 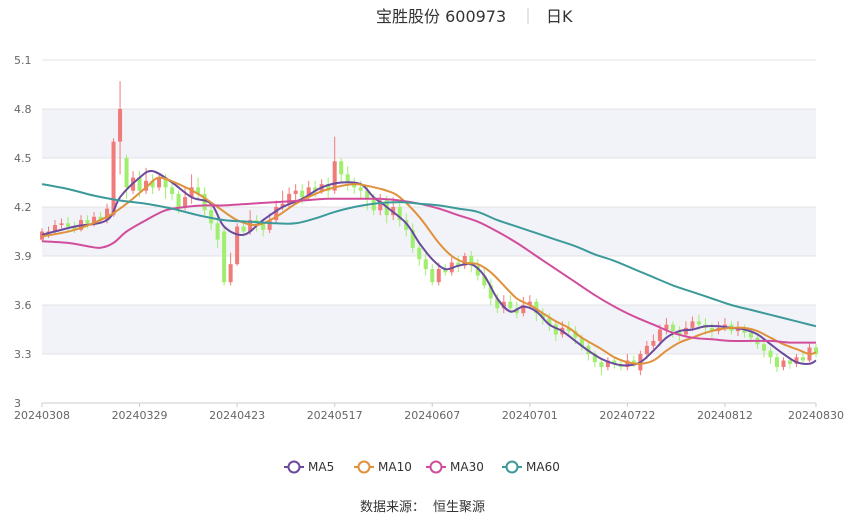 I want to click on y-tick-label: 4.2, so click(x=23, y=207).